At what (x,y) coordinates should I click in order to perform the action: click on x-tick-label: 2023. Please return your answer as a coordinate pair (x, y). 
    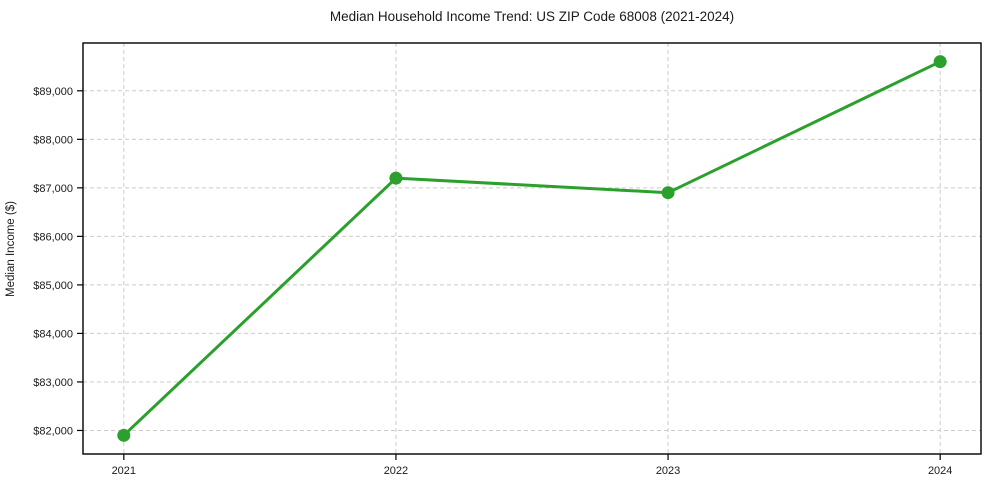
    Looking at the image, I should click on (668, 471).